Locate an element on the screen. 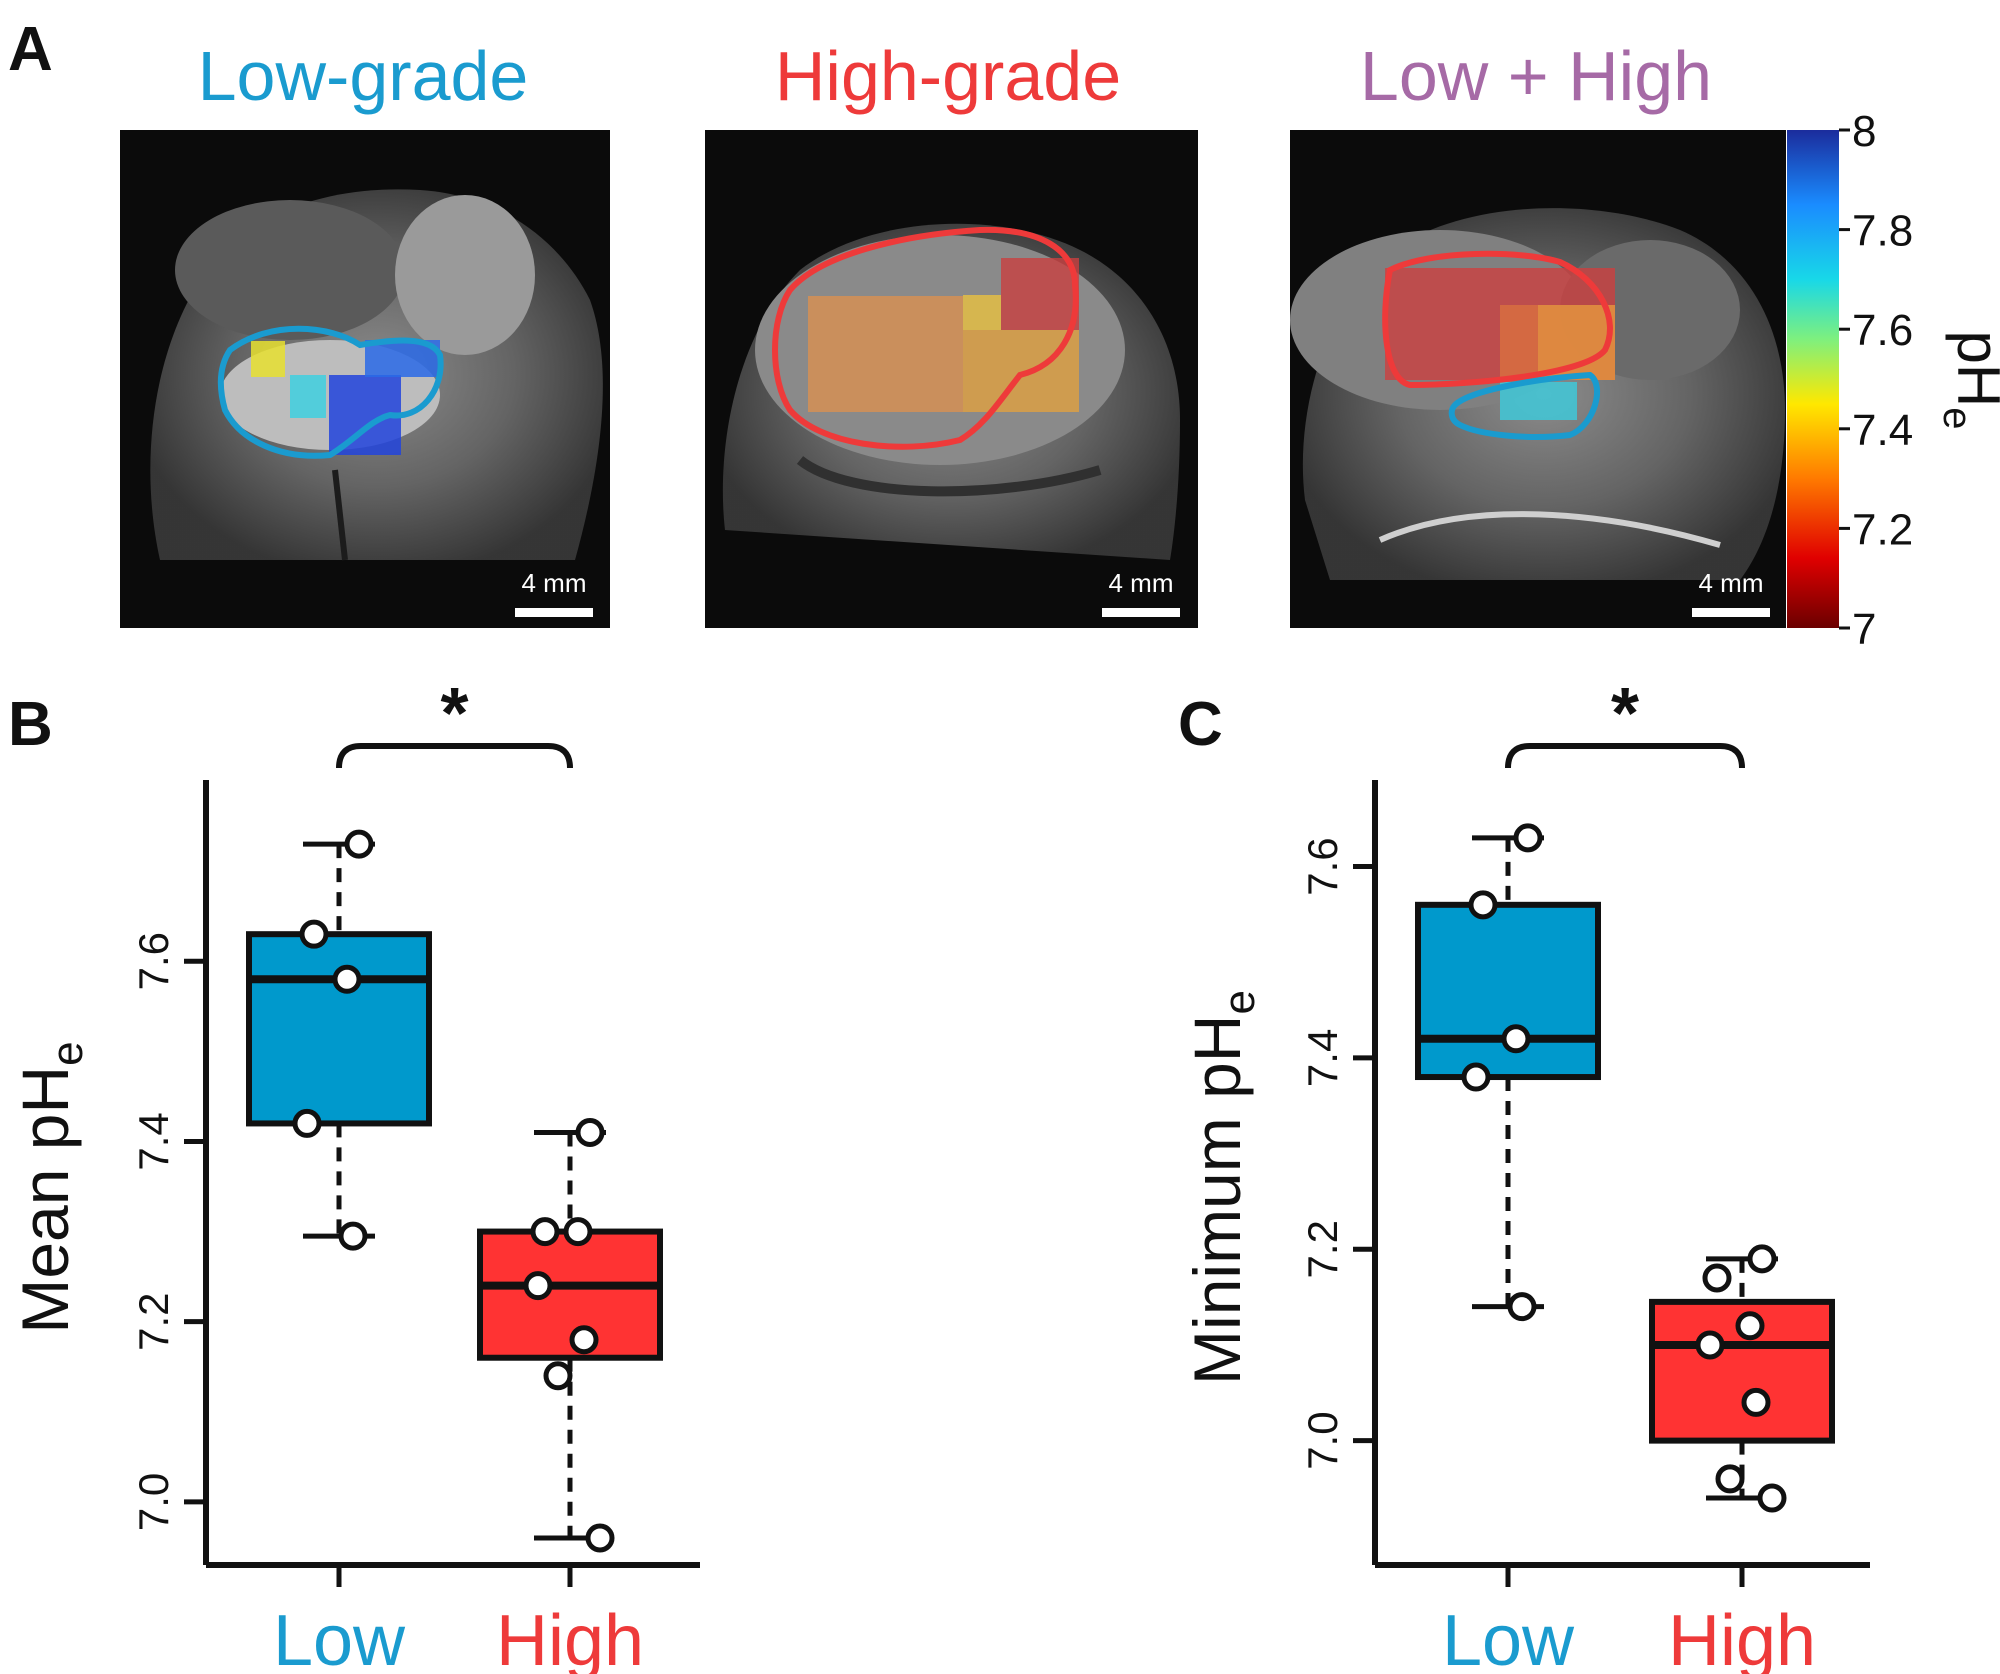 This screenshot has height=1674, width=2000. mri-image-low-plus-high: 4 mm is located at coordinates (1538, 379).